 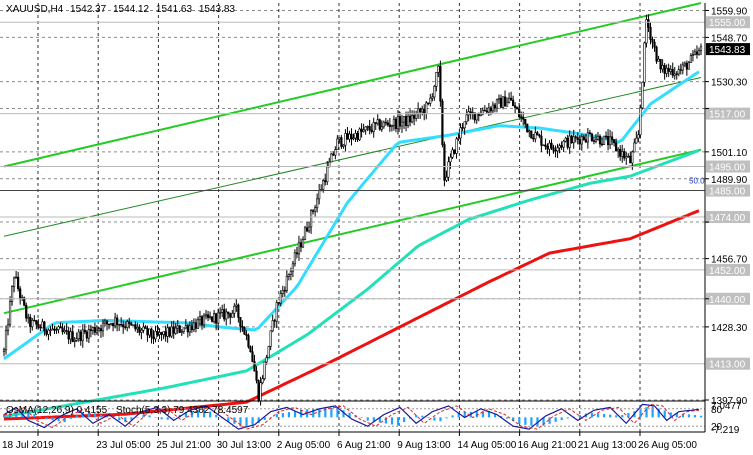 What do you see at coordinates (727, 23) in the screenshot?
I see `level-label: 1555.00` at bounding box center [727, 23].